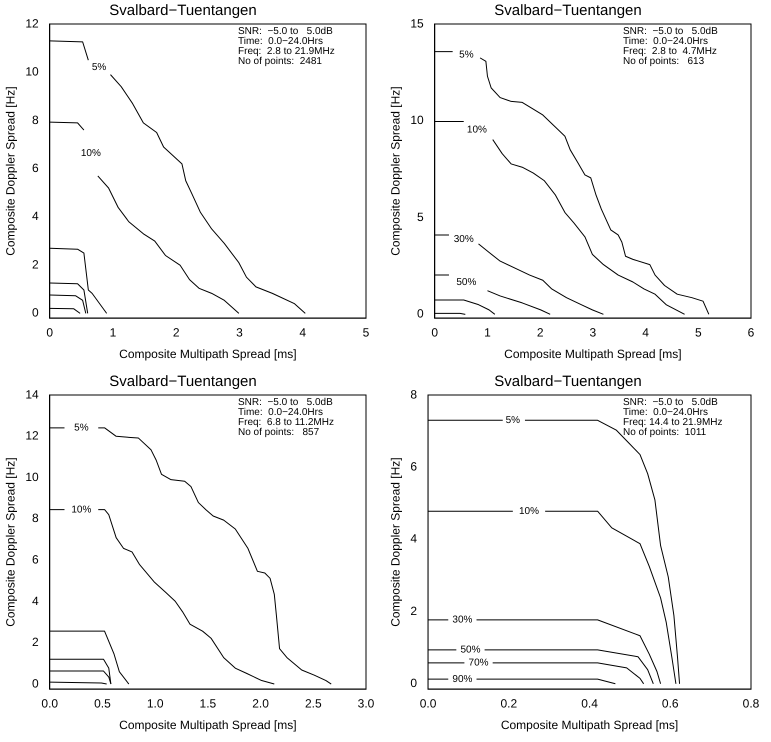 The image size is (771, 742). I want to click on annotation: No of points: 613, so click(664, 61).